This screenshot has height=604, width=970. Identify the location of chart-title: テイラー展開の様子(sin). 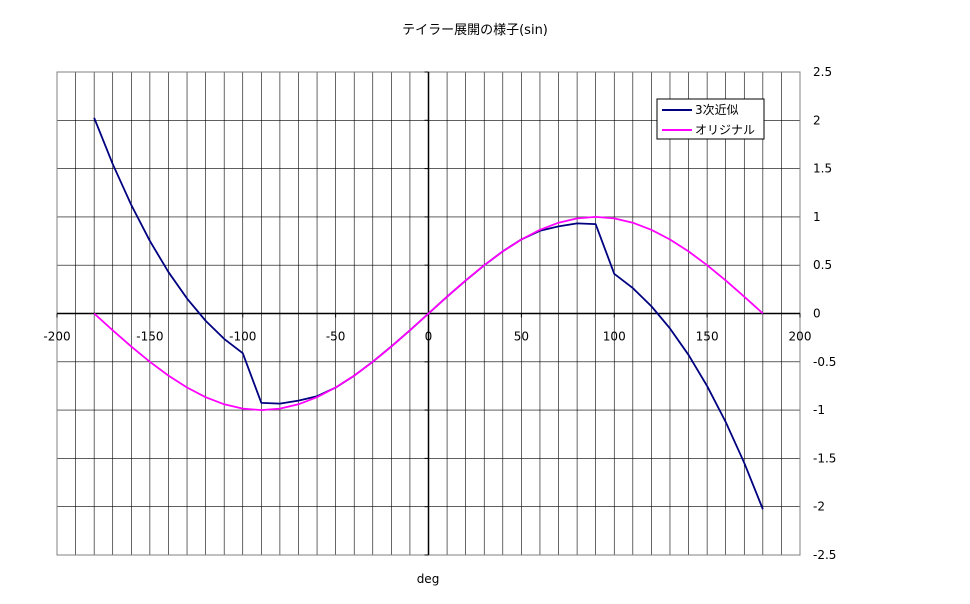
(475, 30).